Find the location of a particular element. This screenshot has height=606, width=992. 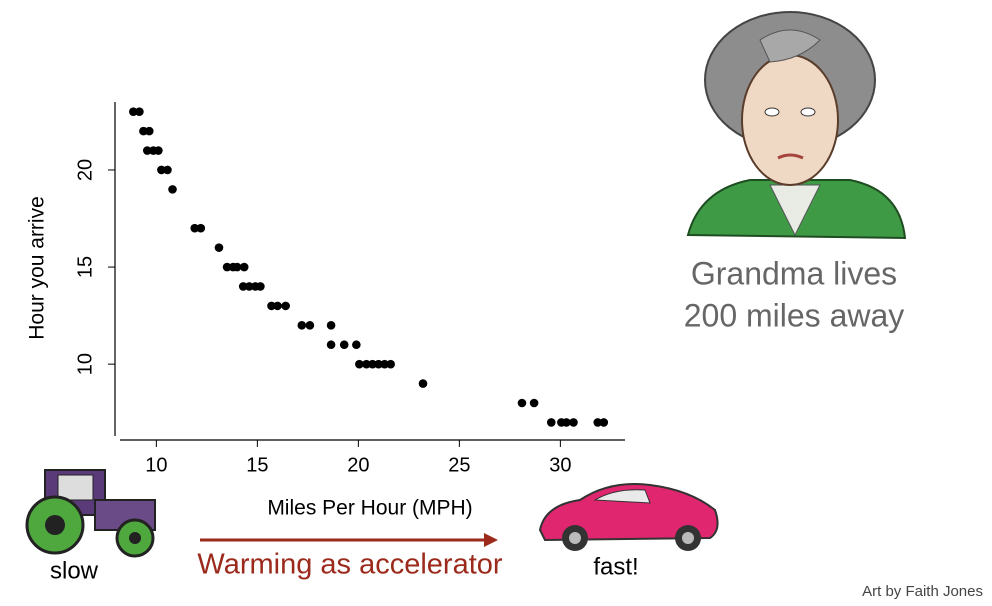

grandma-text: 200 miles away is located at coordinates (794, 315).